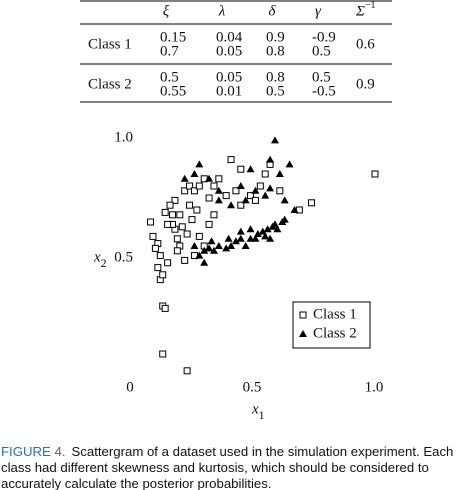  Describe the element at coordinates (273, 11) in the screenshot. I see `table-header: δ` at that location.